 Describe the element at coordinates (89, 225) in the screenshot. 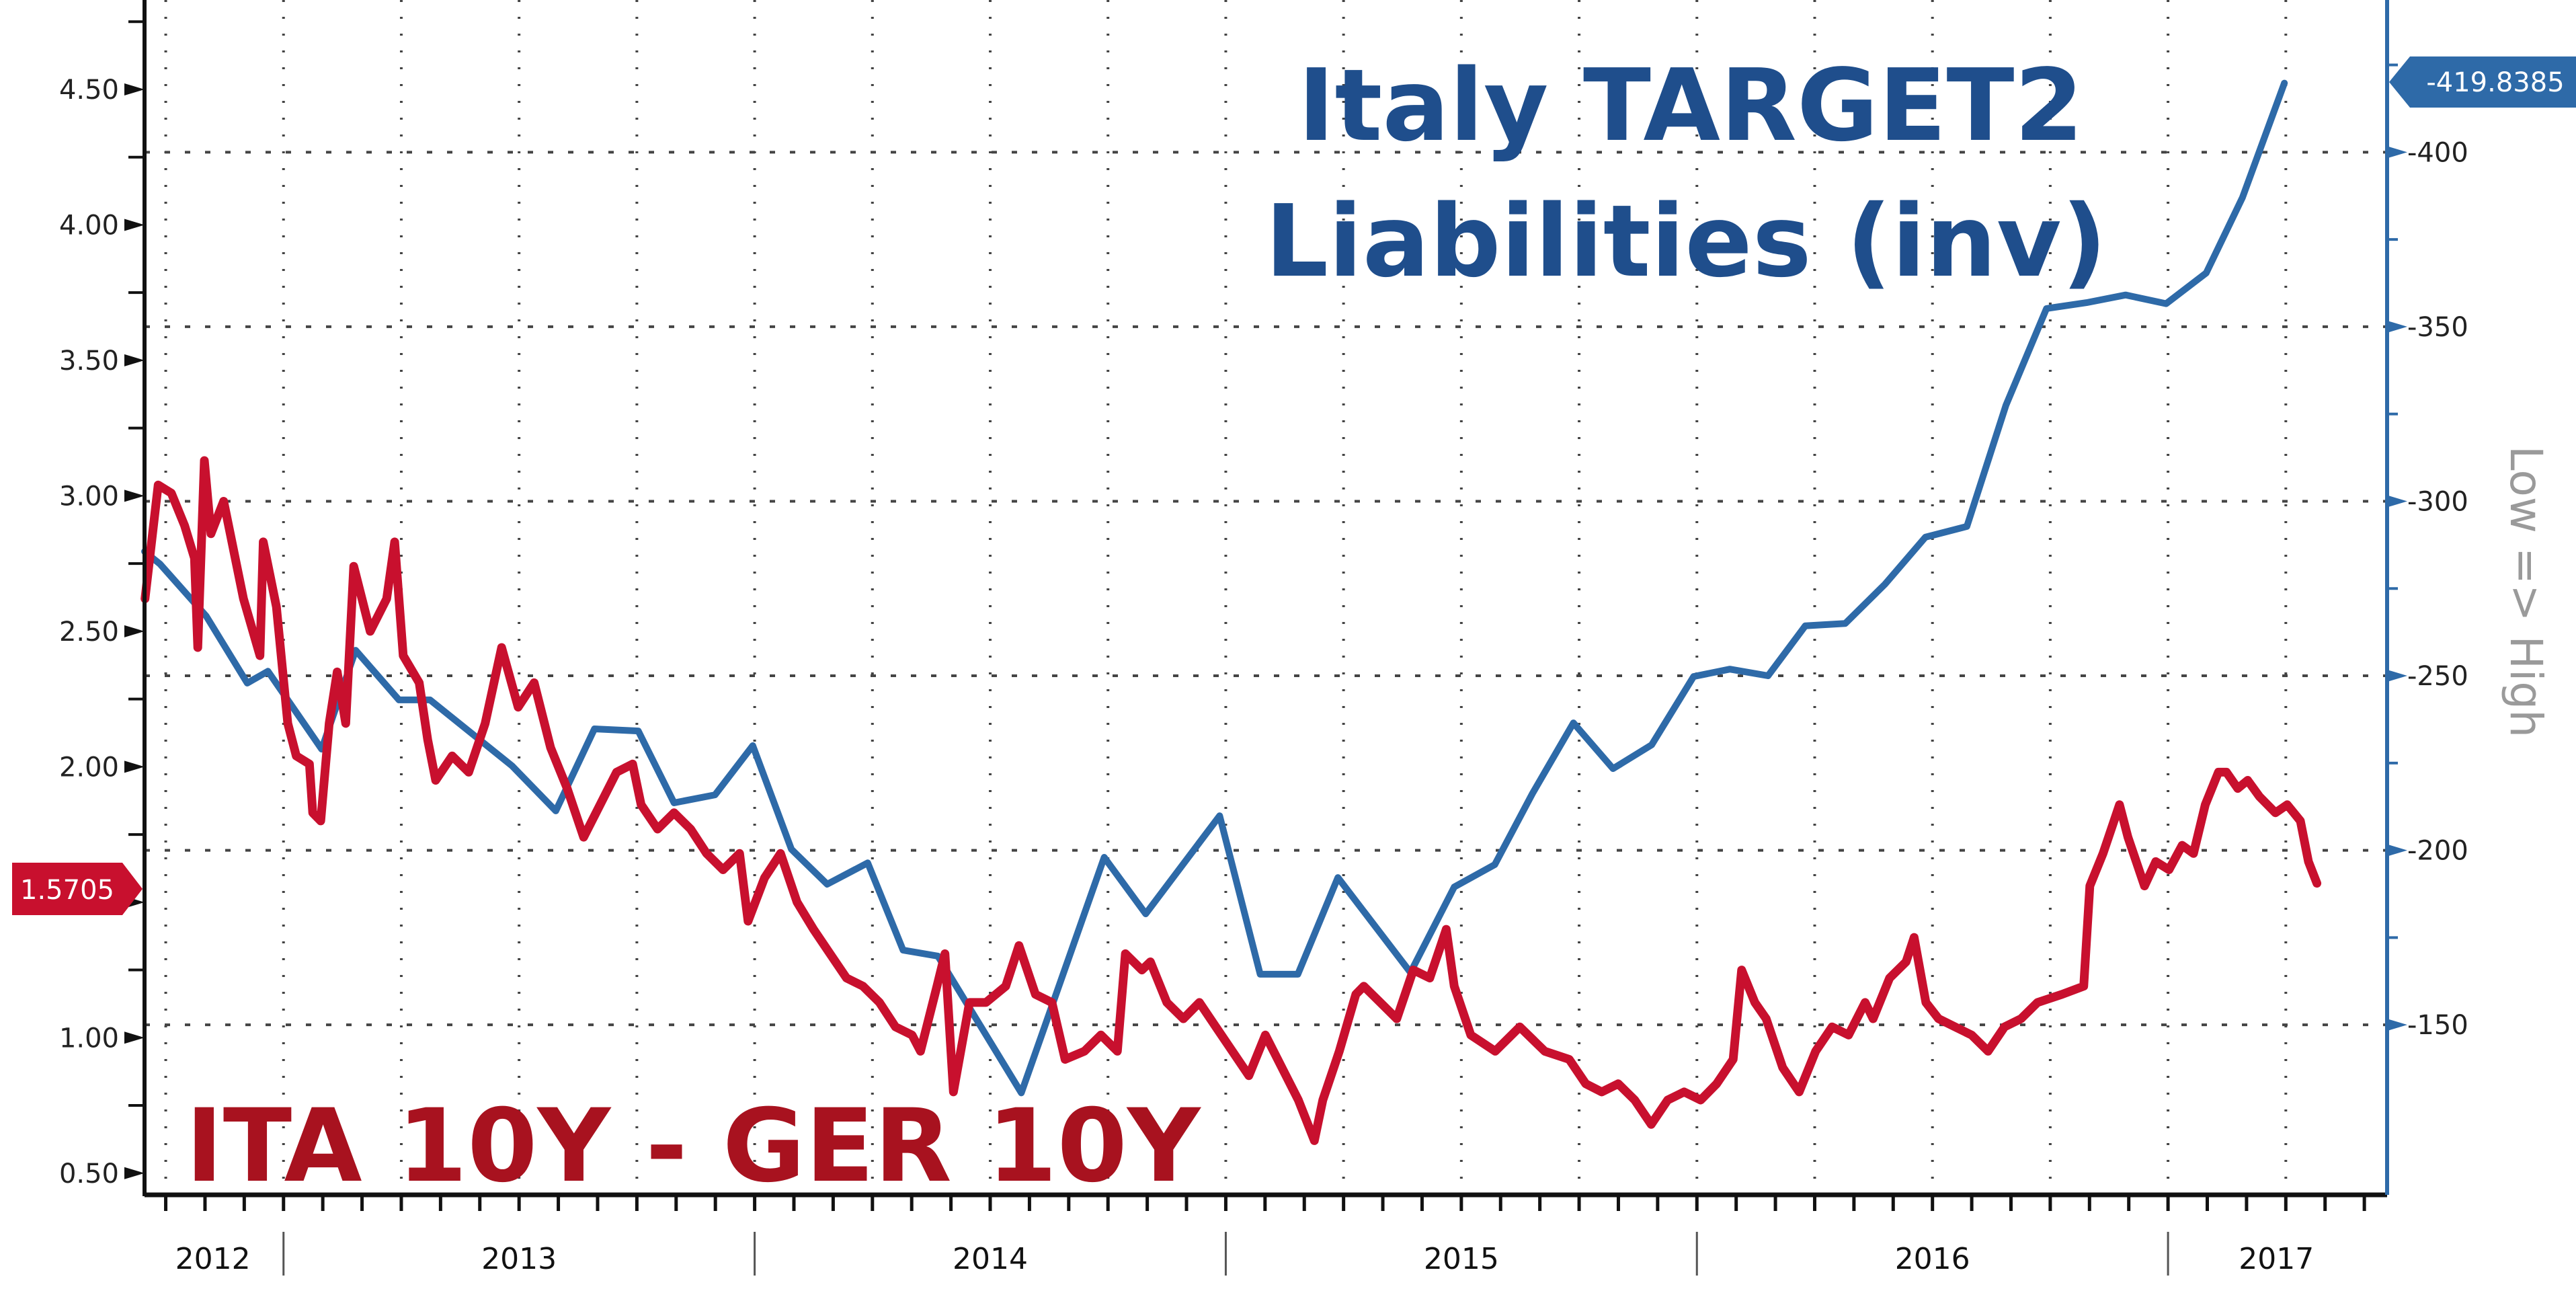

I see `left-tick-label: 4.00` at that location.